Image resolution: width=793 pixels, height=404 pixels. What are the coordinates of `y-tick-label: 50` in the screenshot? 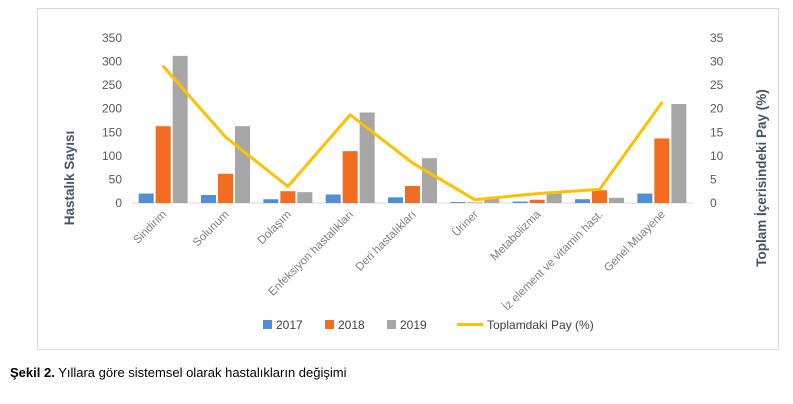 It's located at (116, 179).